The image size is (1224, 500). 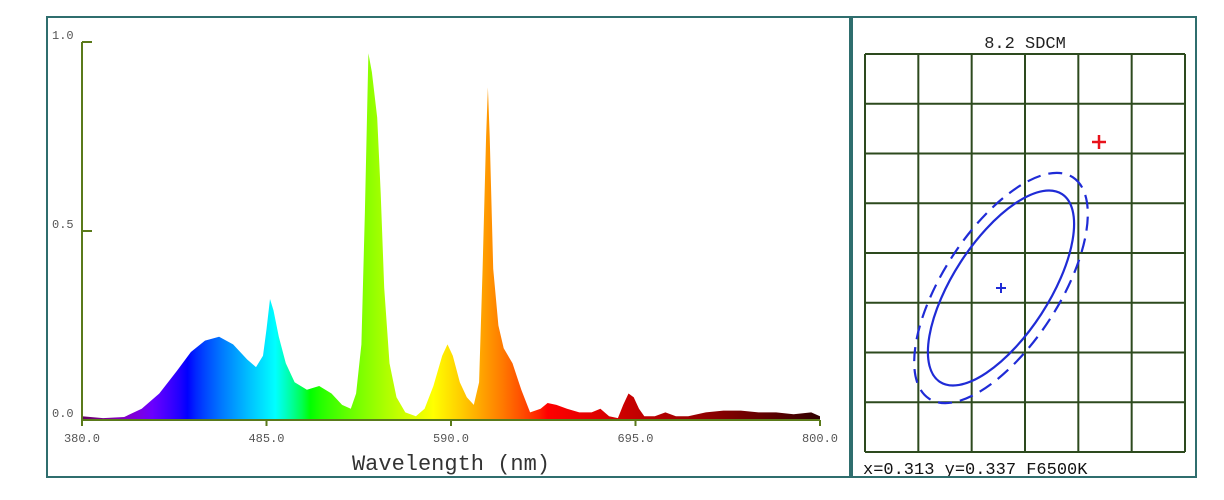 I want to click on x-tick-label: 800.0, so click(x=820, y=439).